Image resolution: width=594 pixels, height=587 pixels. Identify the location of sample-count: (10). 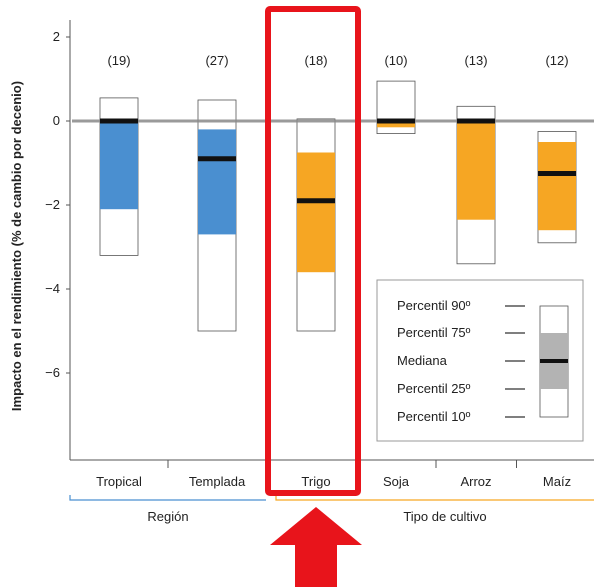
(395, 60).